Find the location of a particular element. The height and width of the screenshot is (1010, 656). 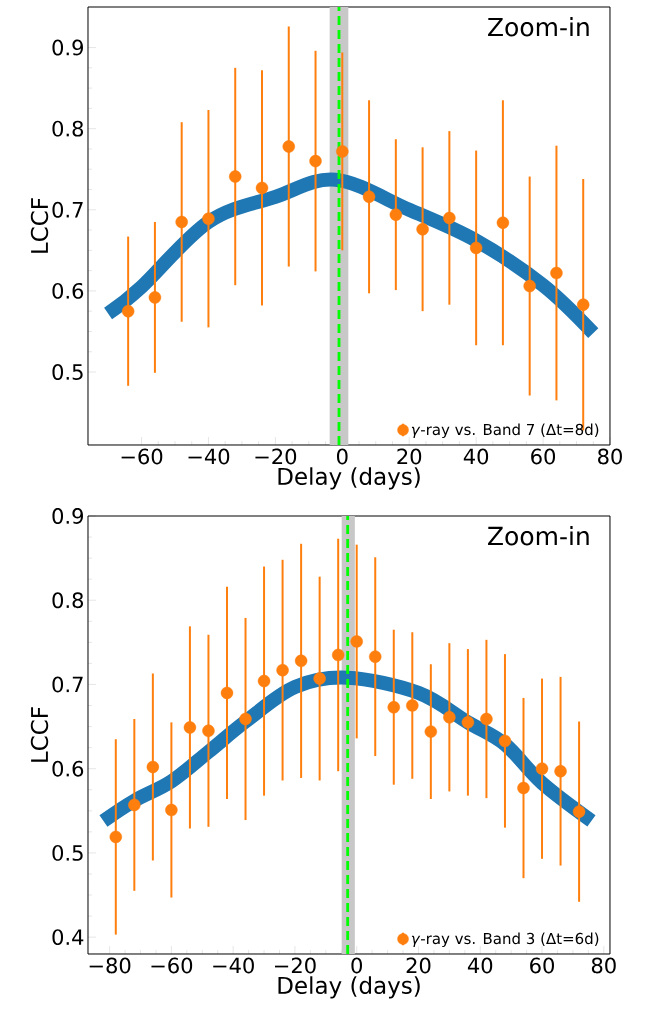

x-tick-label: −80 is located at coordinates (110, 965).